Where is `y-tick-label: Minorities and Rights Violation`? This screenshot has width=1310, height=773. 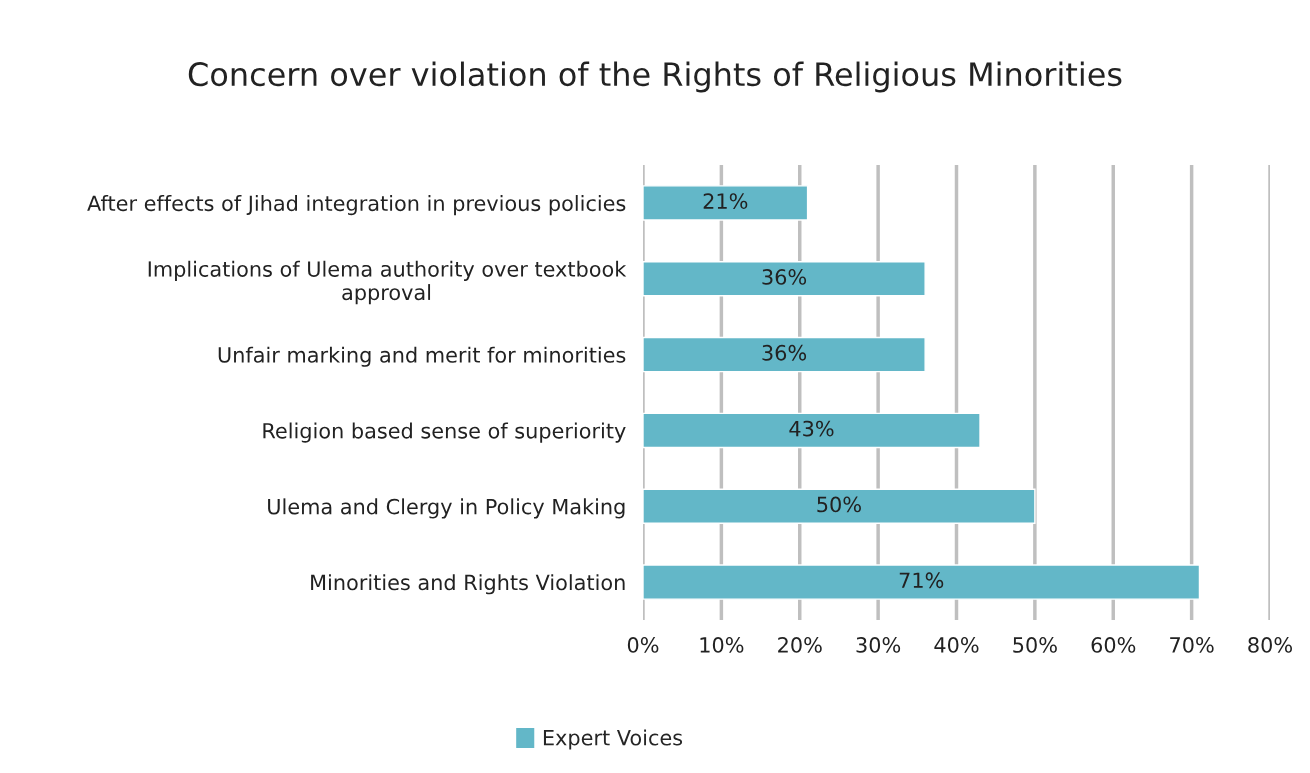 y-tick-label: Minorities and Rights Violation is located at coordinates (468, 584).